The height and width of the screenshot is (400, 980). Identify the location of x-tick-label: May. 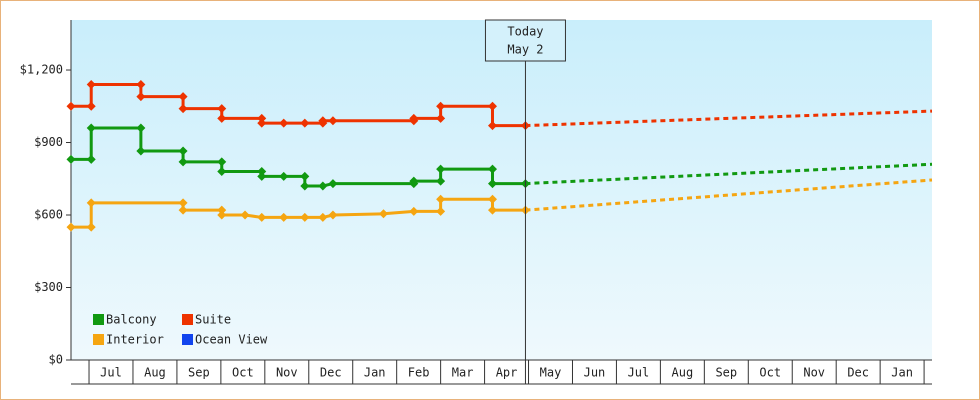
(551, 373).